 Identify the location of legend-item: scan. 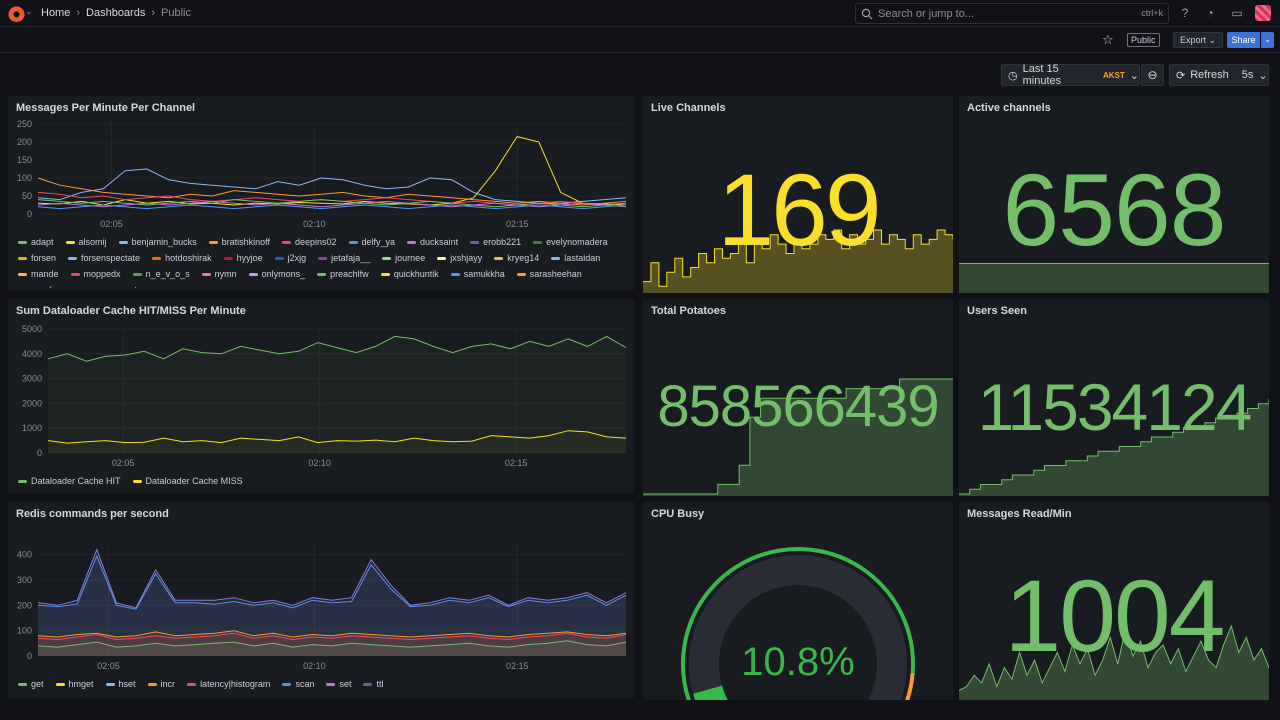
(298, 684).